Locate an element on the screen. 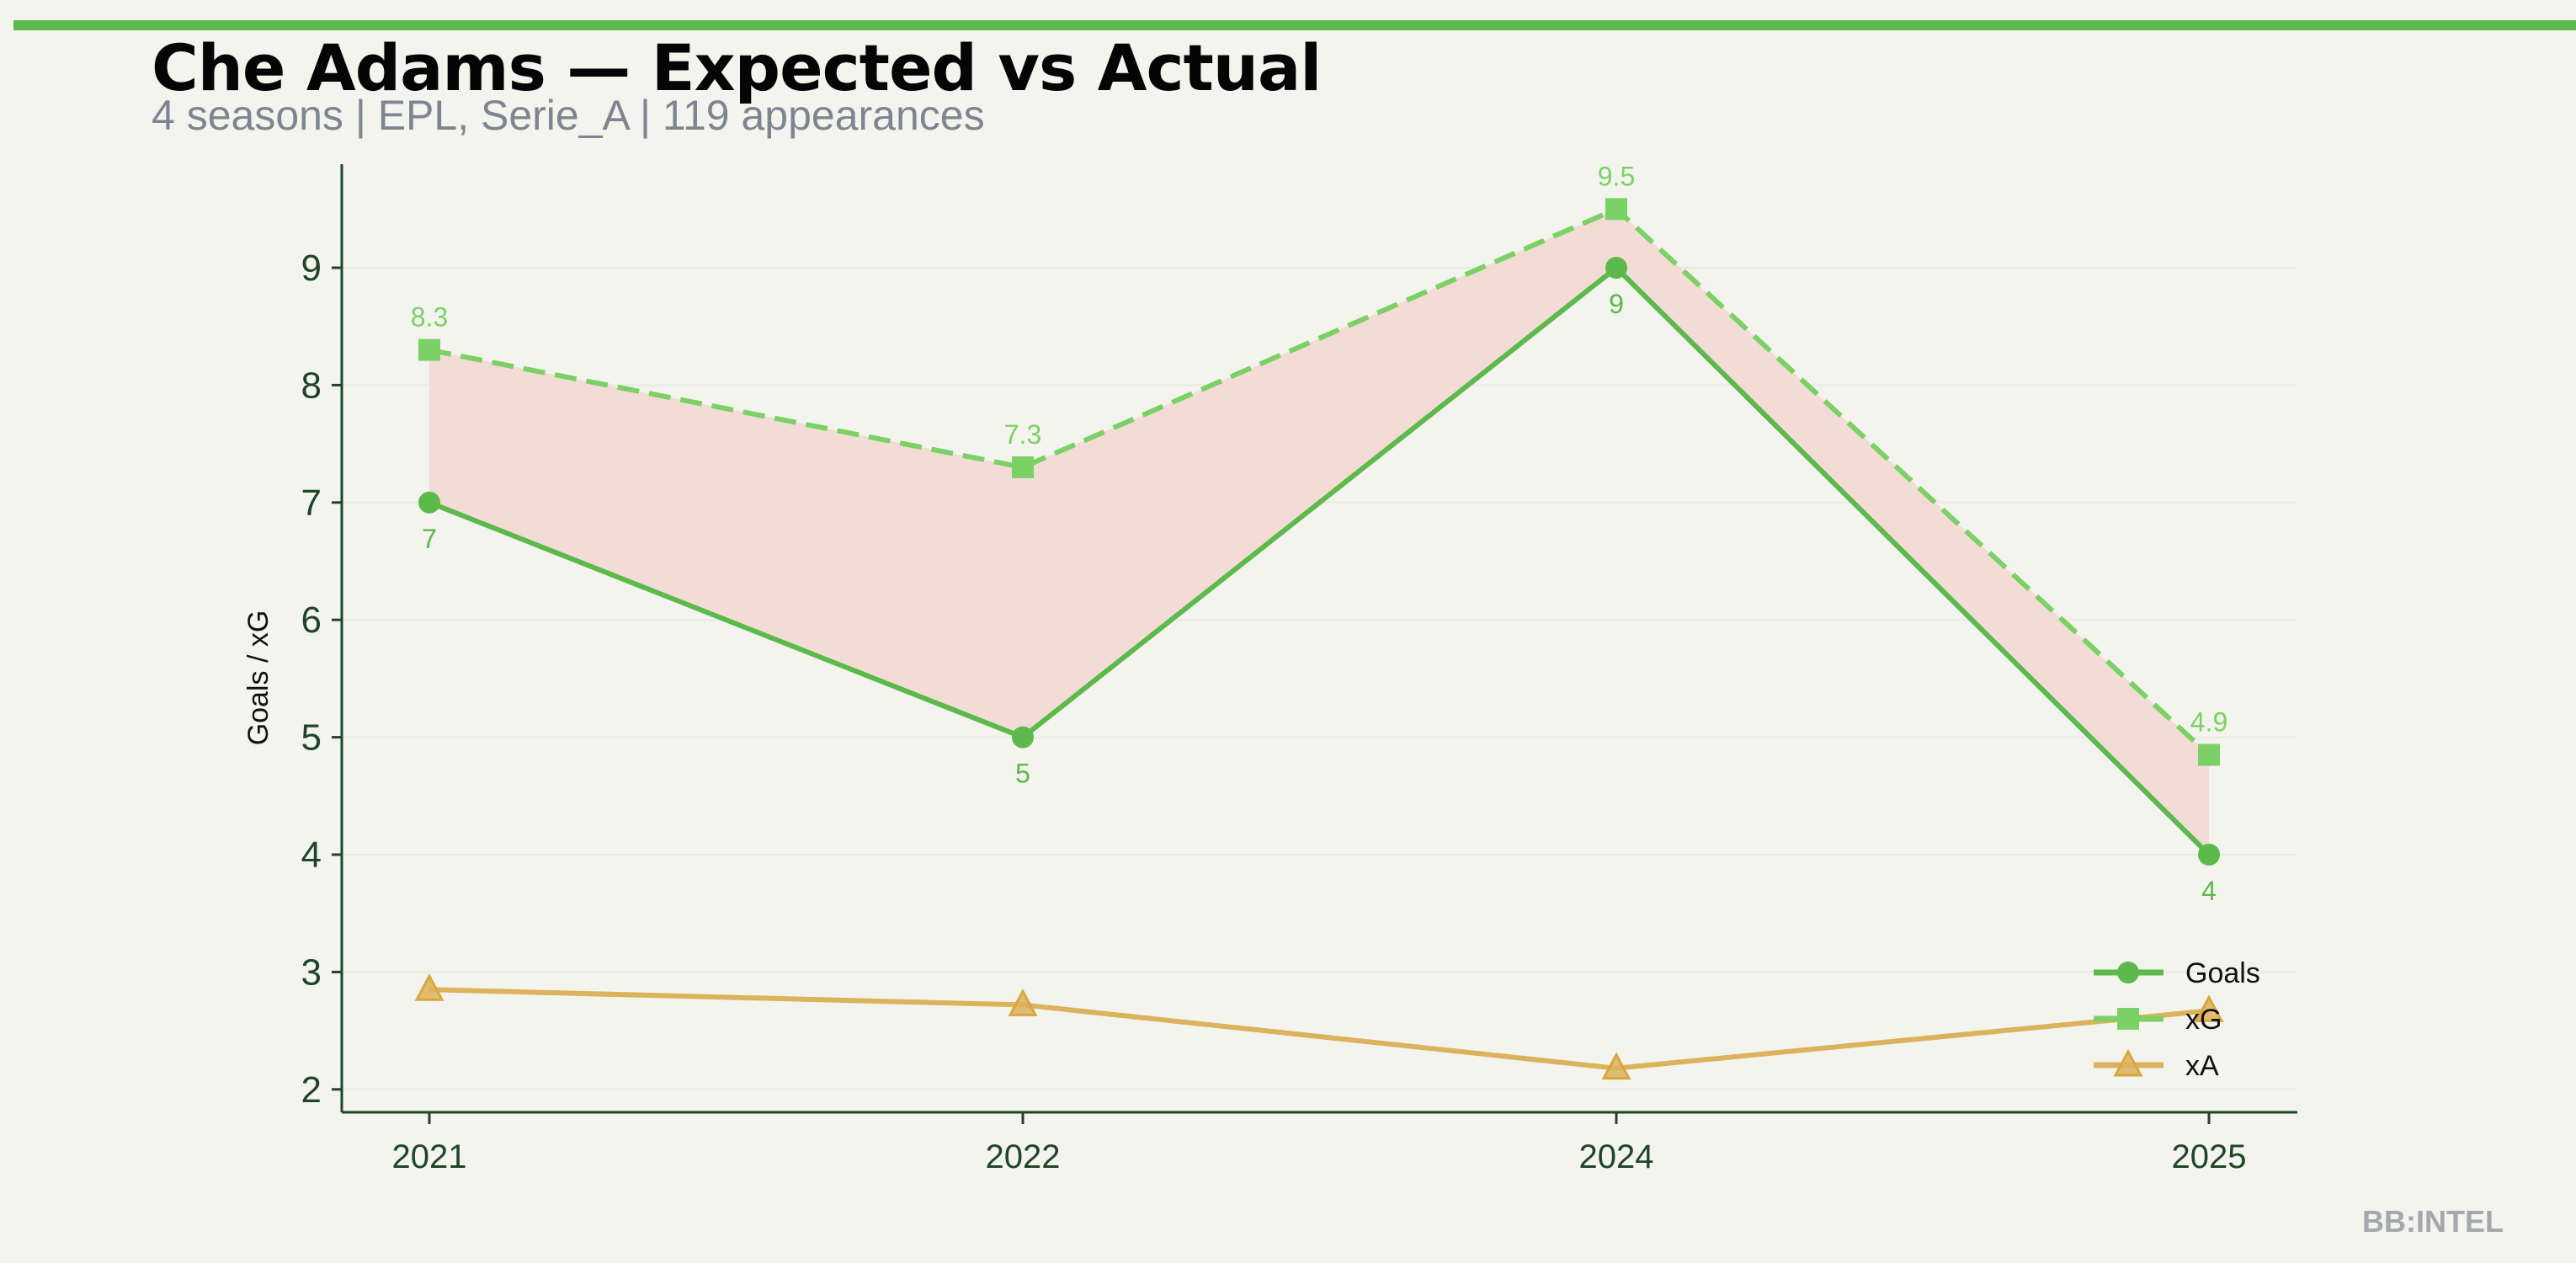 The width and height of the screenshot is (2576, 1263). x-tick-label: 2022 is located at coordinates (1024, 1156).